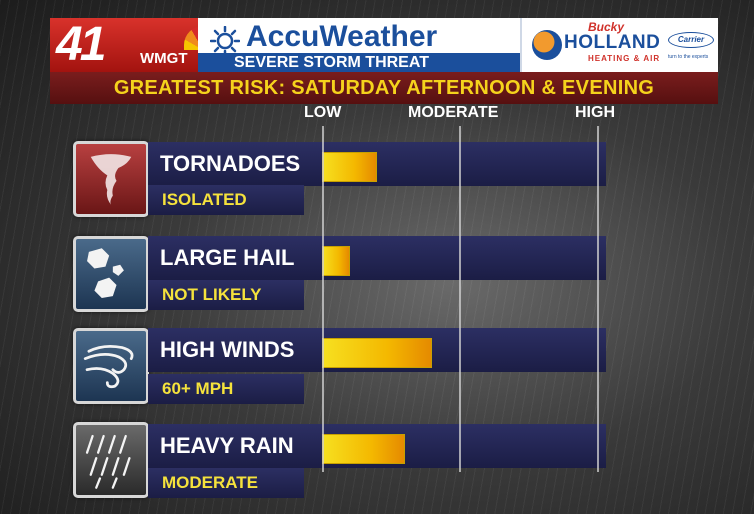 The width and height of the screenshot is (754, 514). Describe the element at coordinates (547, 45) in the screenshot. I see `sponsor-badge-icon` at that location.